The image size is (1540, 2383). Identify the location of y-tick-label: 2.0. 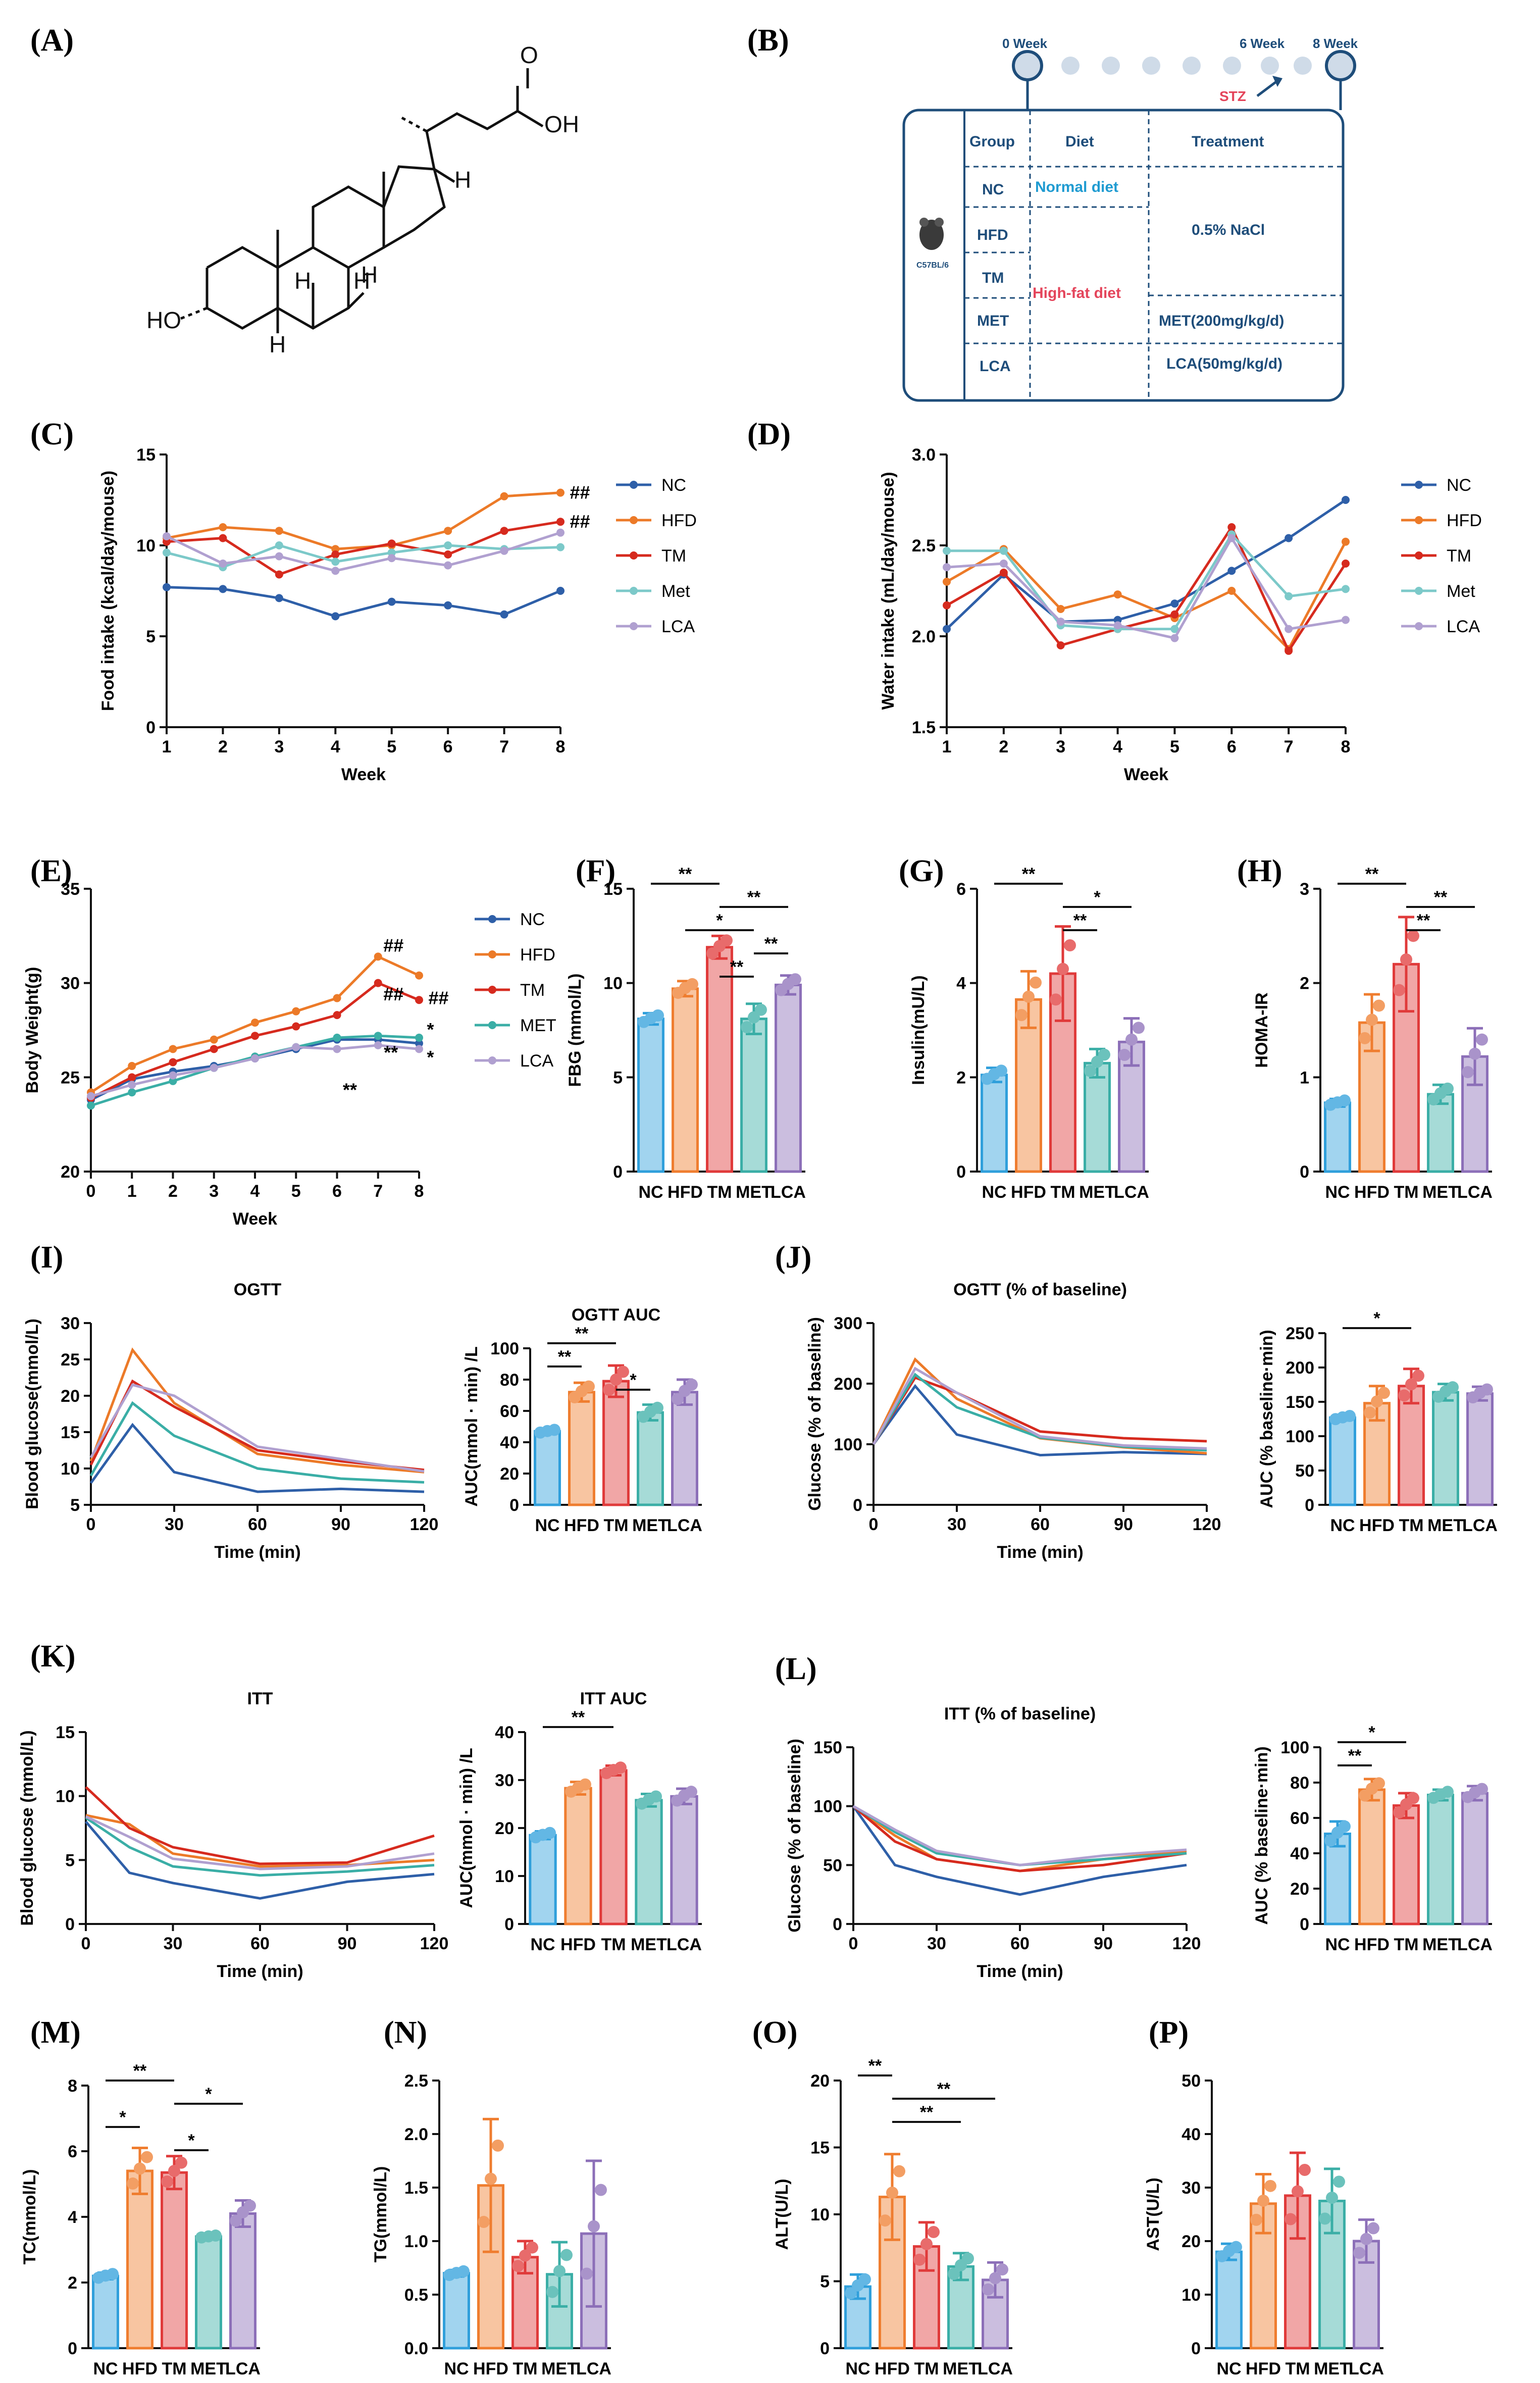
(924, 636).